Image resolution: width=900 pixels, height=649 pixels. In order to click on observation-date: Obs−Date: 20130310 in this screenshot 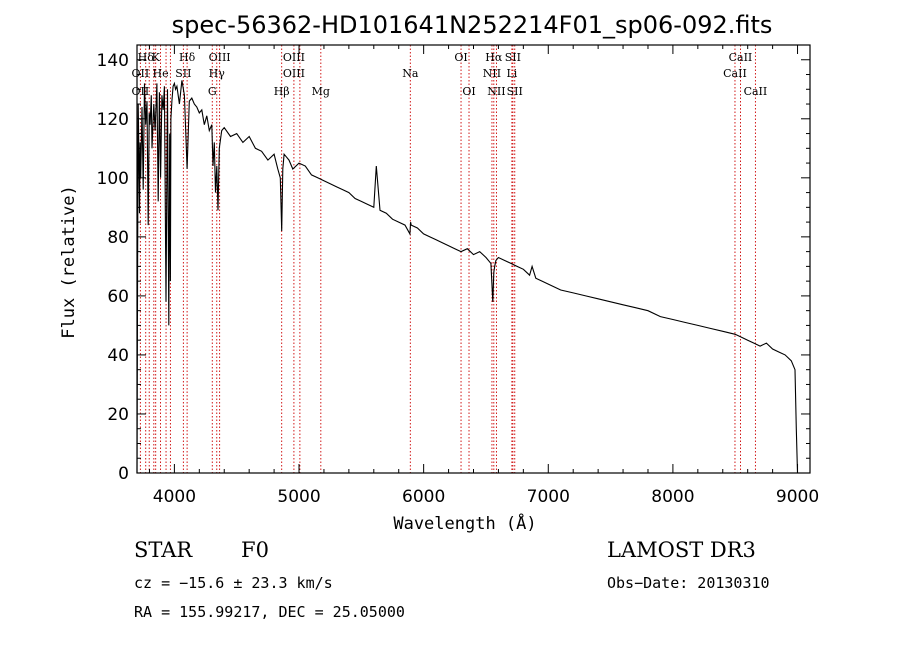, I will do `click(688, 583)`.